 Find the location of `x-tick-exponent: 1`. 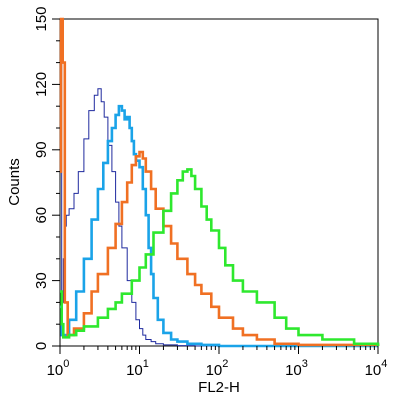

x-tick-exponent: 1 is located at coordinates (146, 364).